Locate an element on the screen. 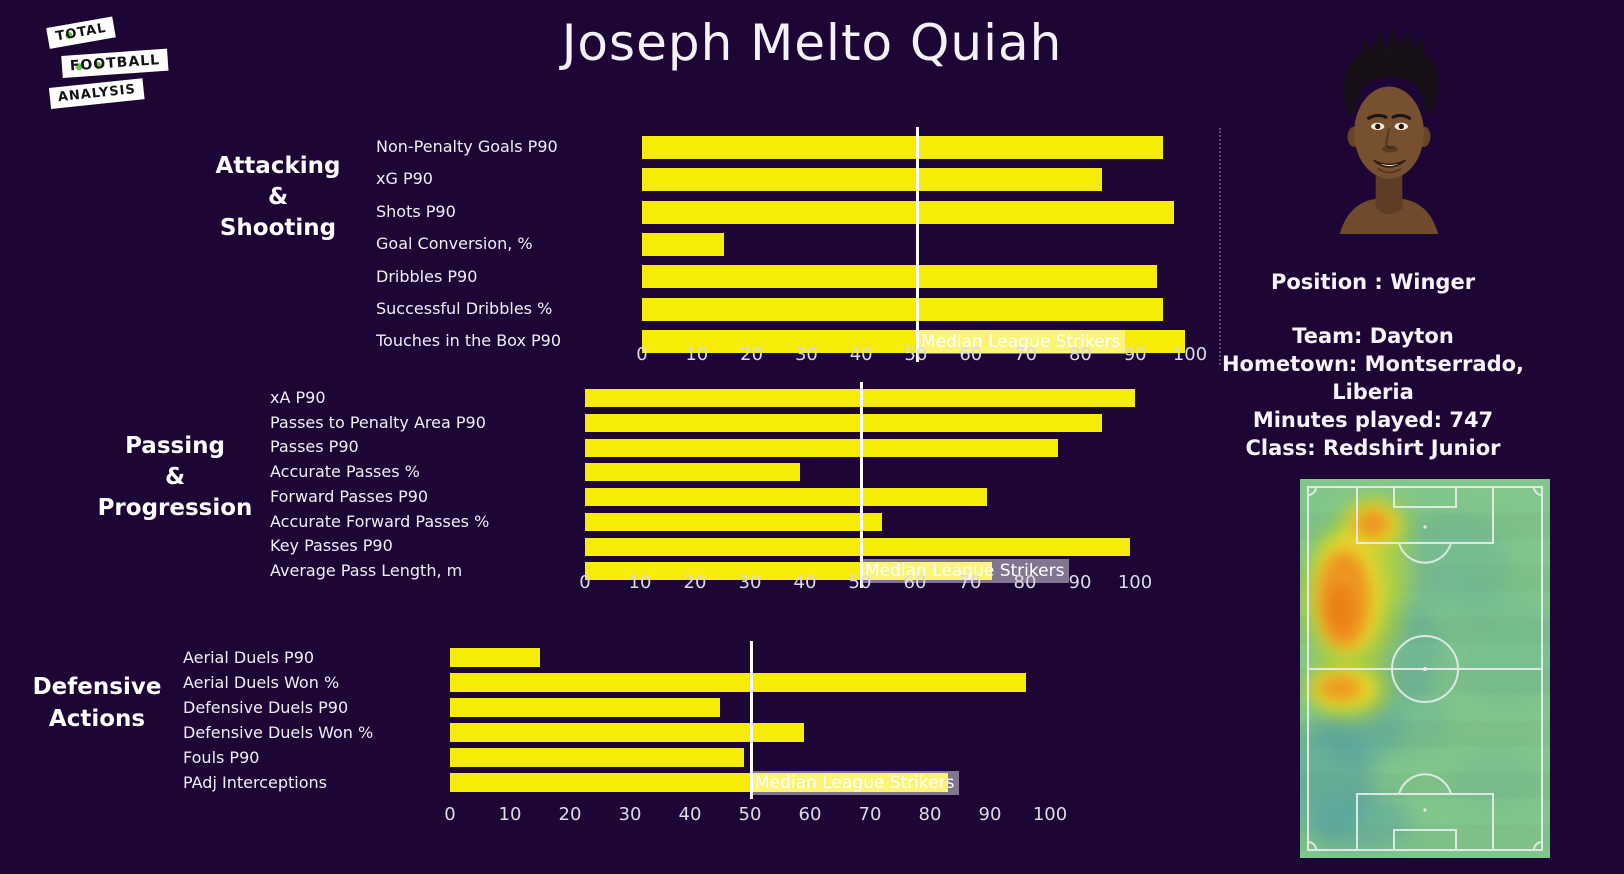  pitch-heatmap-graphic is located at coordinates (1421, 668).